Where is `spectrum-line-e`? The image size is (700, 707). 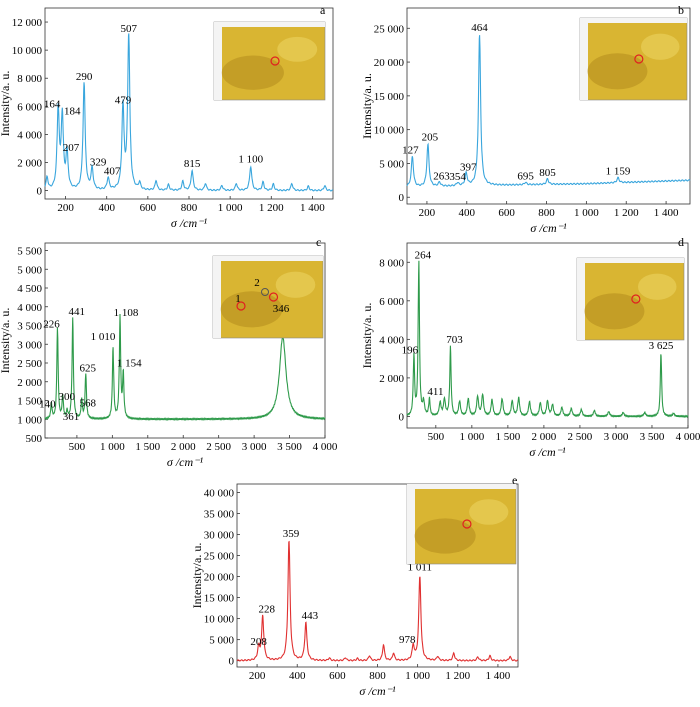 spectrum-line-e is located at coordinates (377, 601).